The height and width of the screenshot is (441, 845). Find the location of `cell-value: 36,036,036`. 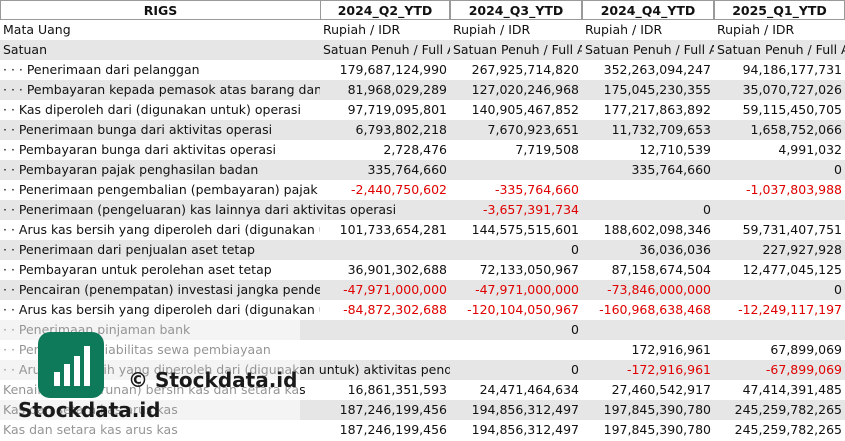

cell-value: 36,036,036 is located at coordinates (675, 249).